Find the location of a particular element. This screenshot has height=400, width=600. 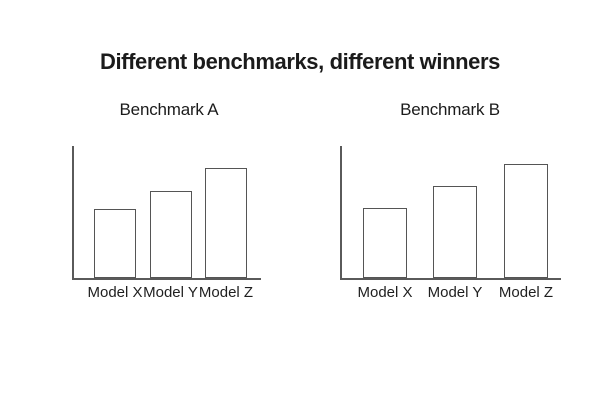

chart-title-benchmark-a: Benchmark A is located at coordinates (169, 109).